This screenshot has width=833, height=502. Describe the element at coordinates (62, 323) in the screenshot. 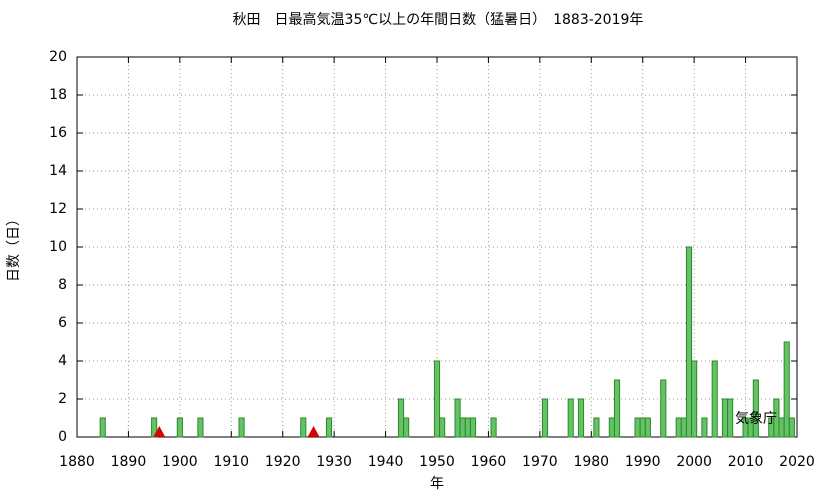

I see `y-tick-label: 6` at that location.